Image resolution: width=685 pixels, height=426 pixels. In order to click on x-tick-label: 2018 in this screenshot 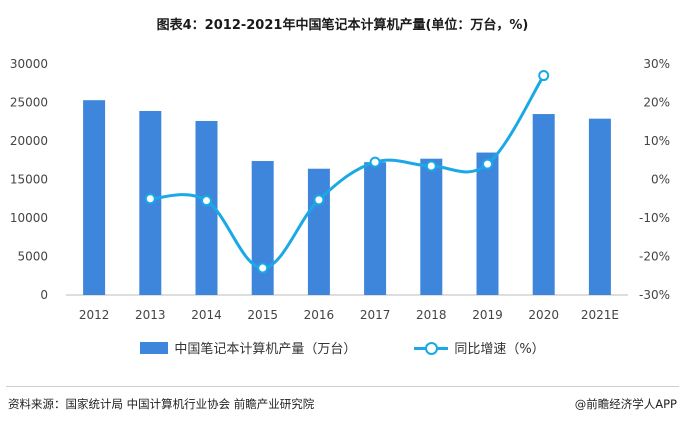, I will do `click(431, 315)`.